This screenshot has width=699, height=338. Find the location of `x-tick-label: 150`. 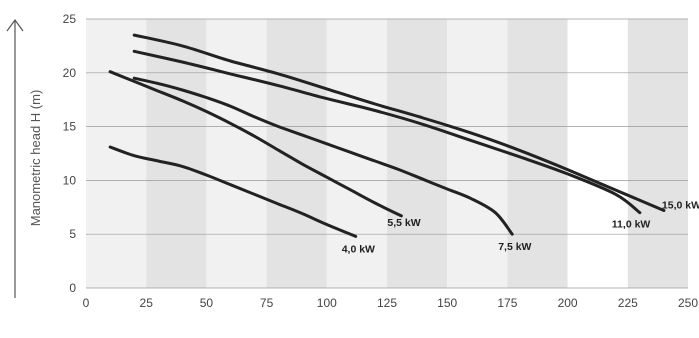

x-tick-label: 150 is located at coordinates (447, 303).